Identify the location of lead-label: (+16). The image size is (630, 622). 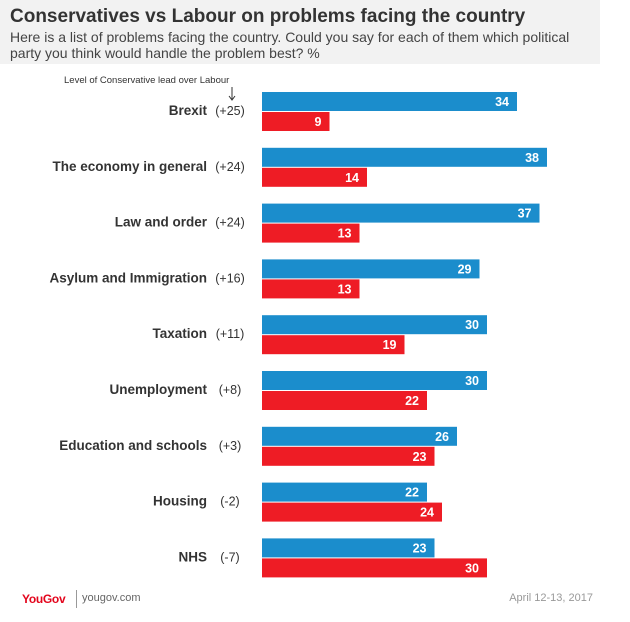
(230, 278).